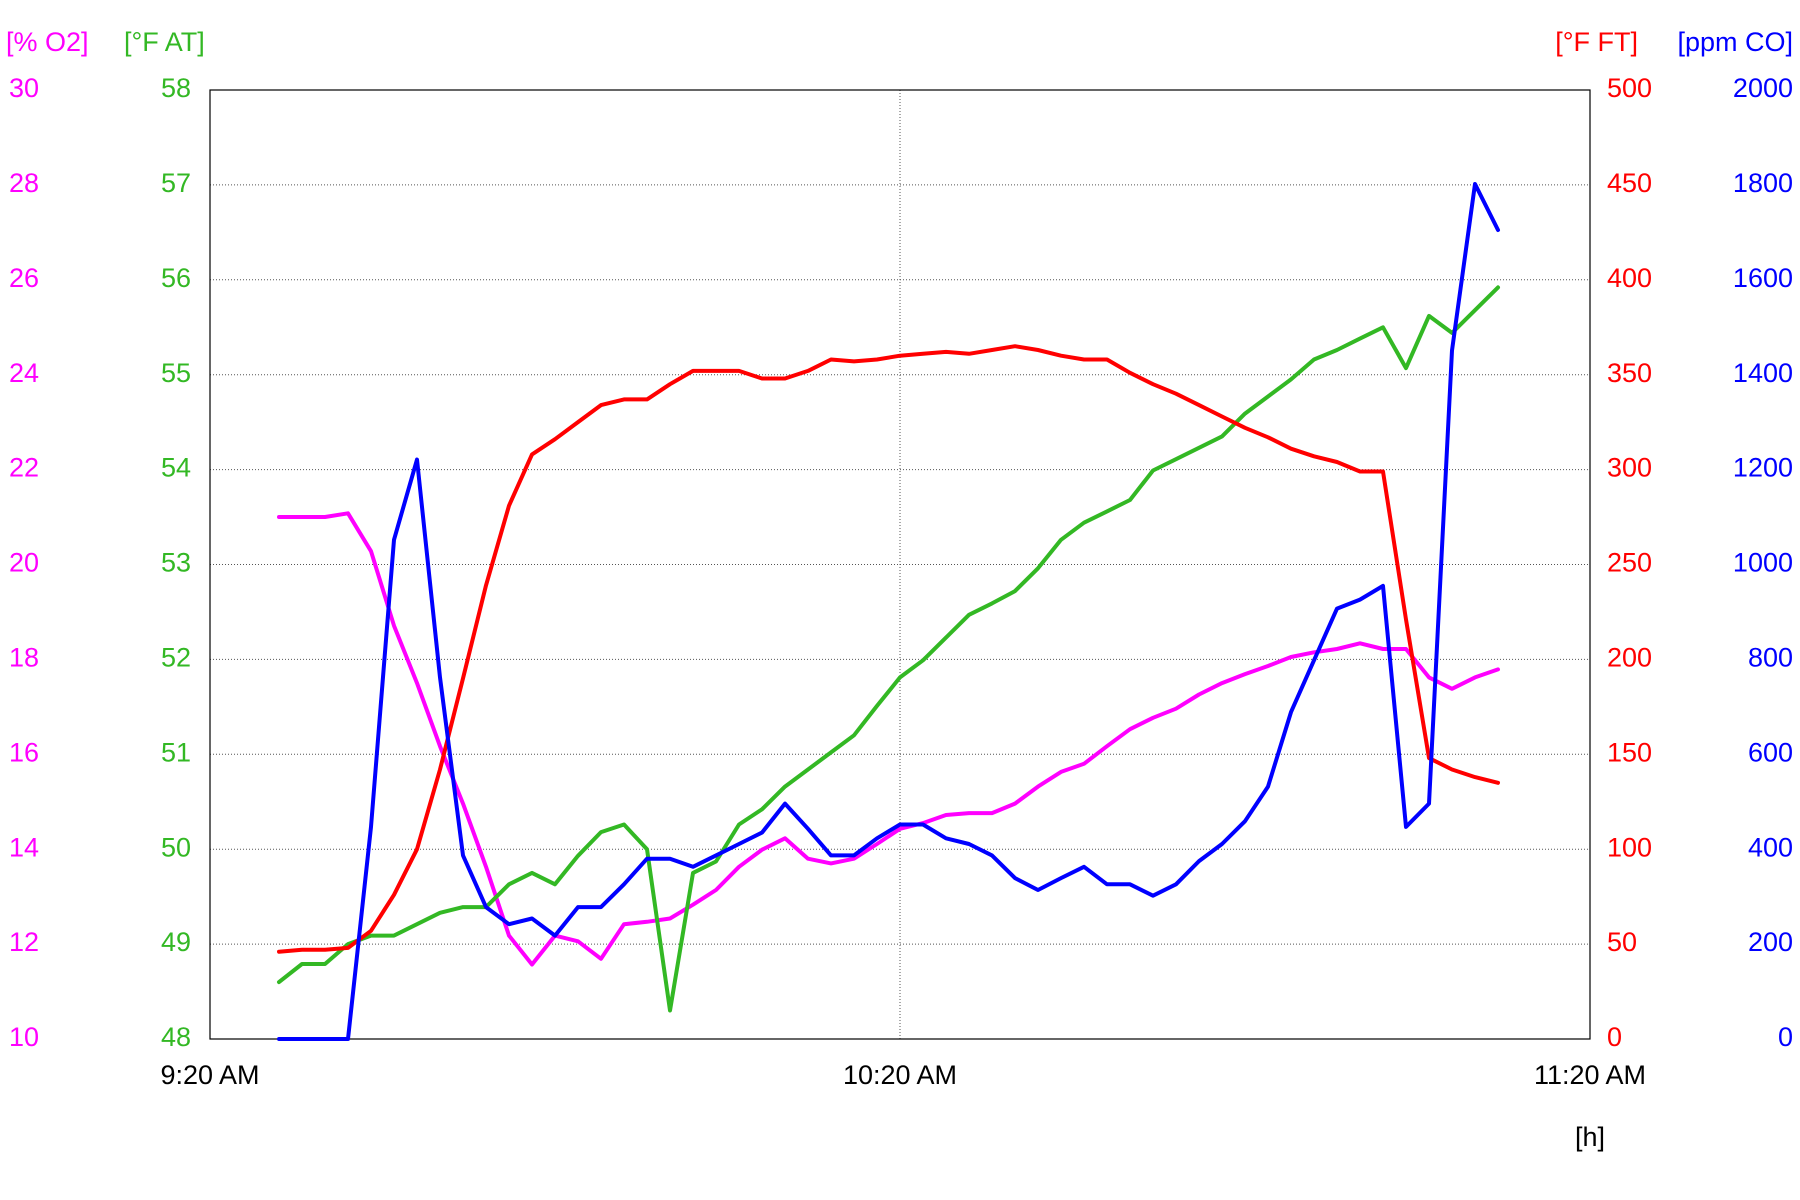 This screenshot has width=1800, height=1200. Describe the element at coordinates (1596, 42) in the screenshot. I see `axis-title: [°F FT]` at that location.